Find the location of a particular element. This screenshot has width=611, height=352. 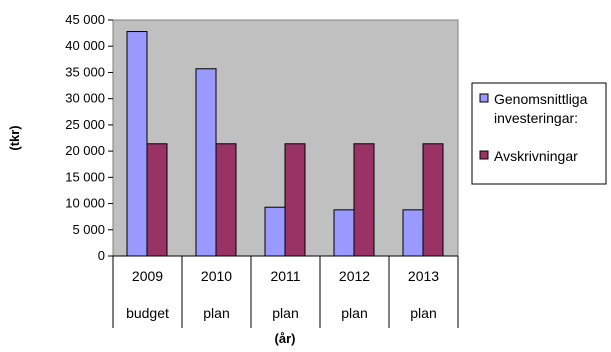

x-tick-sublabel: budget is located at coordinates (147, 313).